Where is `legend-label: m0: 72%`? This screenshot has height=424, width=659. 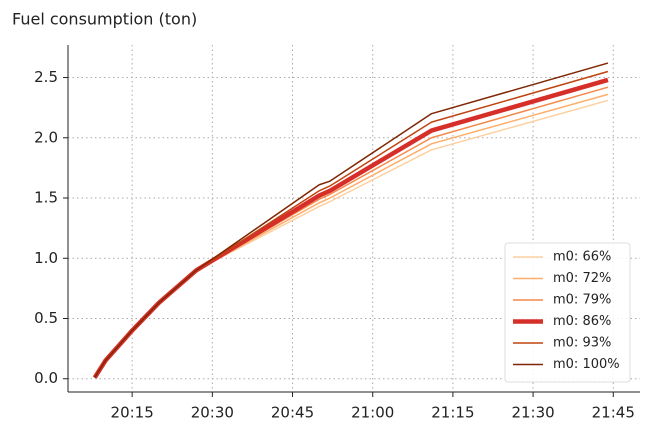
legend-label: m0: 72% is located at coordinates (582, 278).